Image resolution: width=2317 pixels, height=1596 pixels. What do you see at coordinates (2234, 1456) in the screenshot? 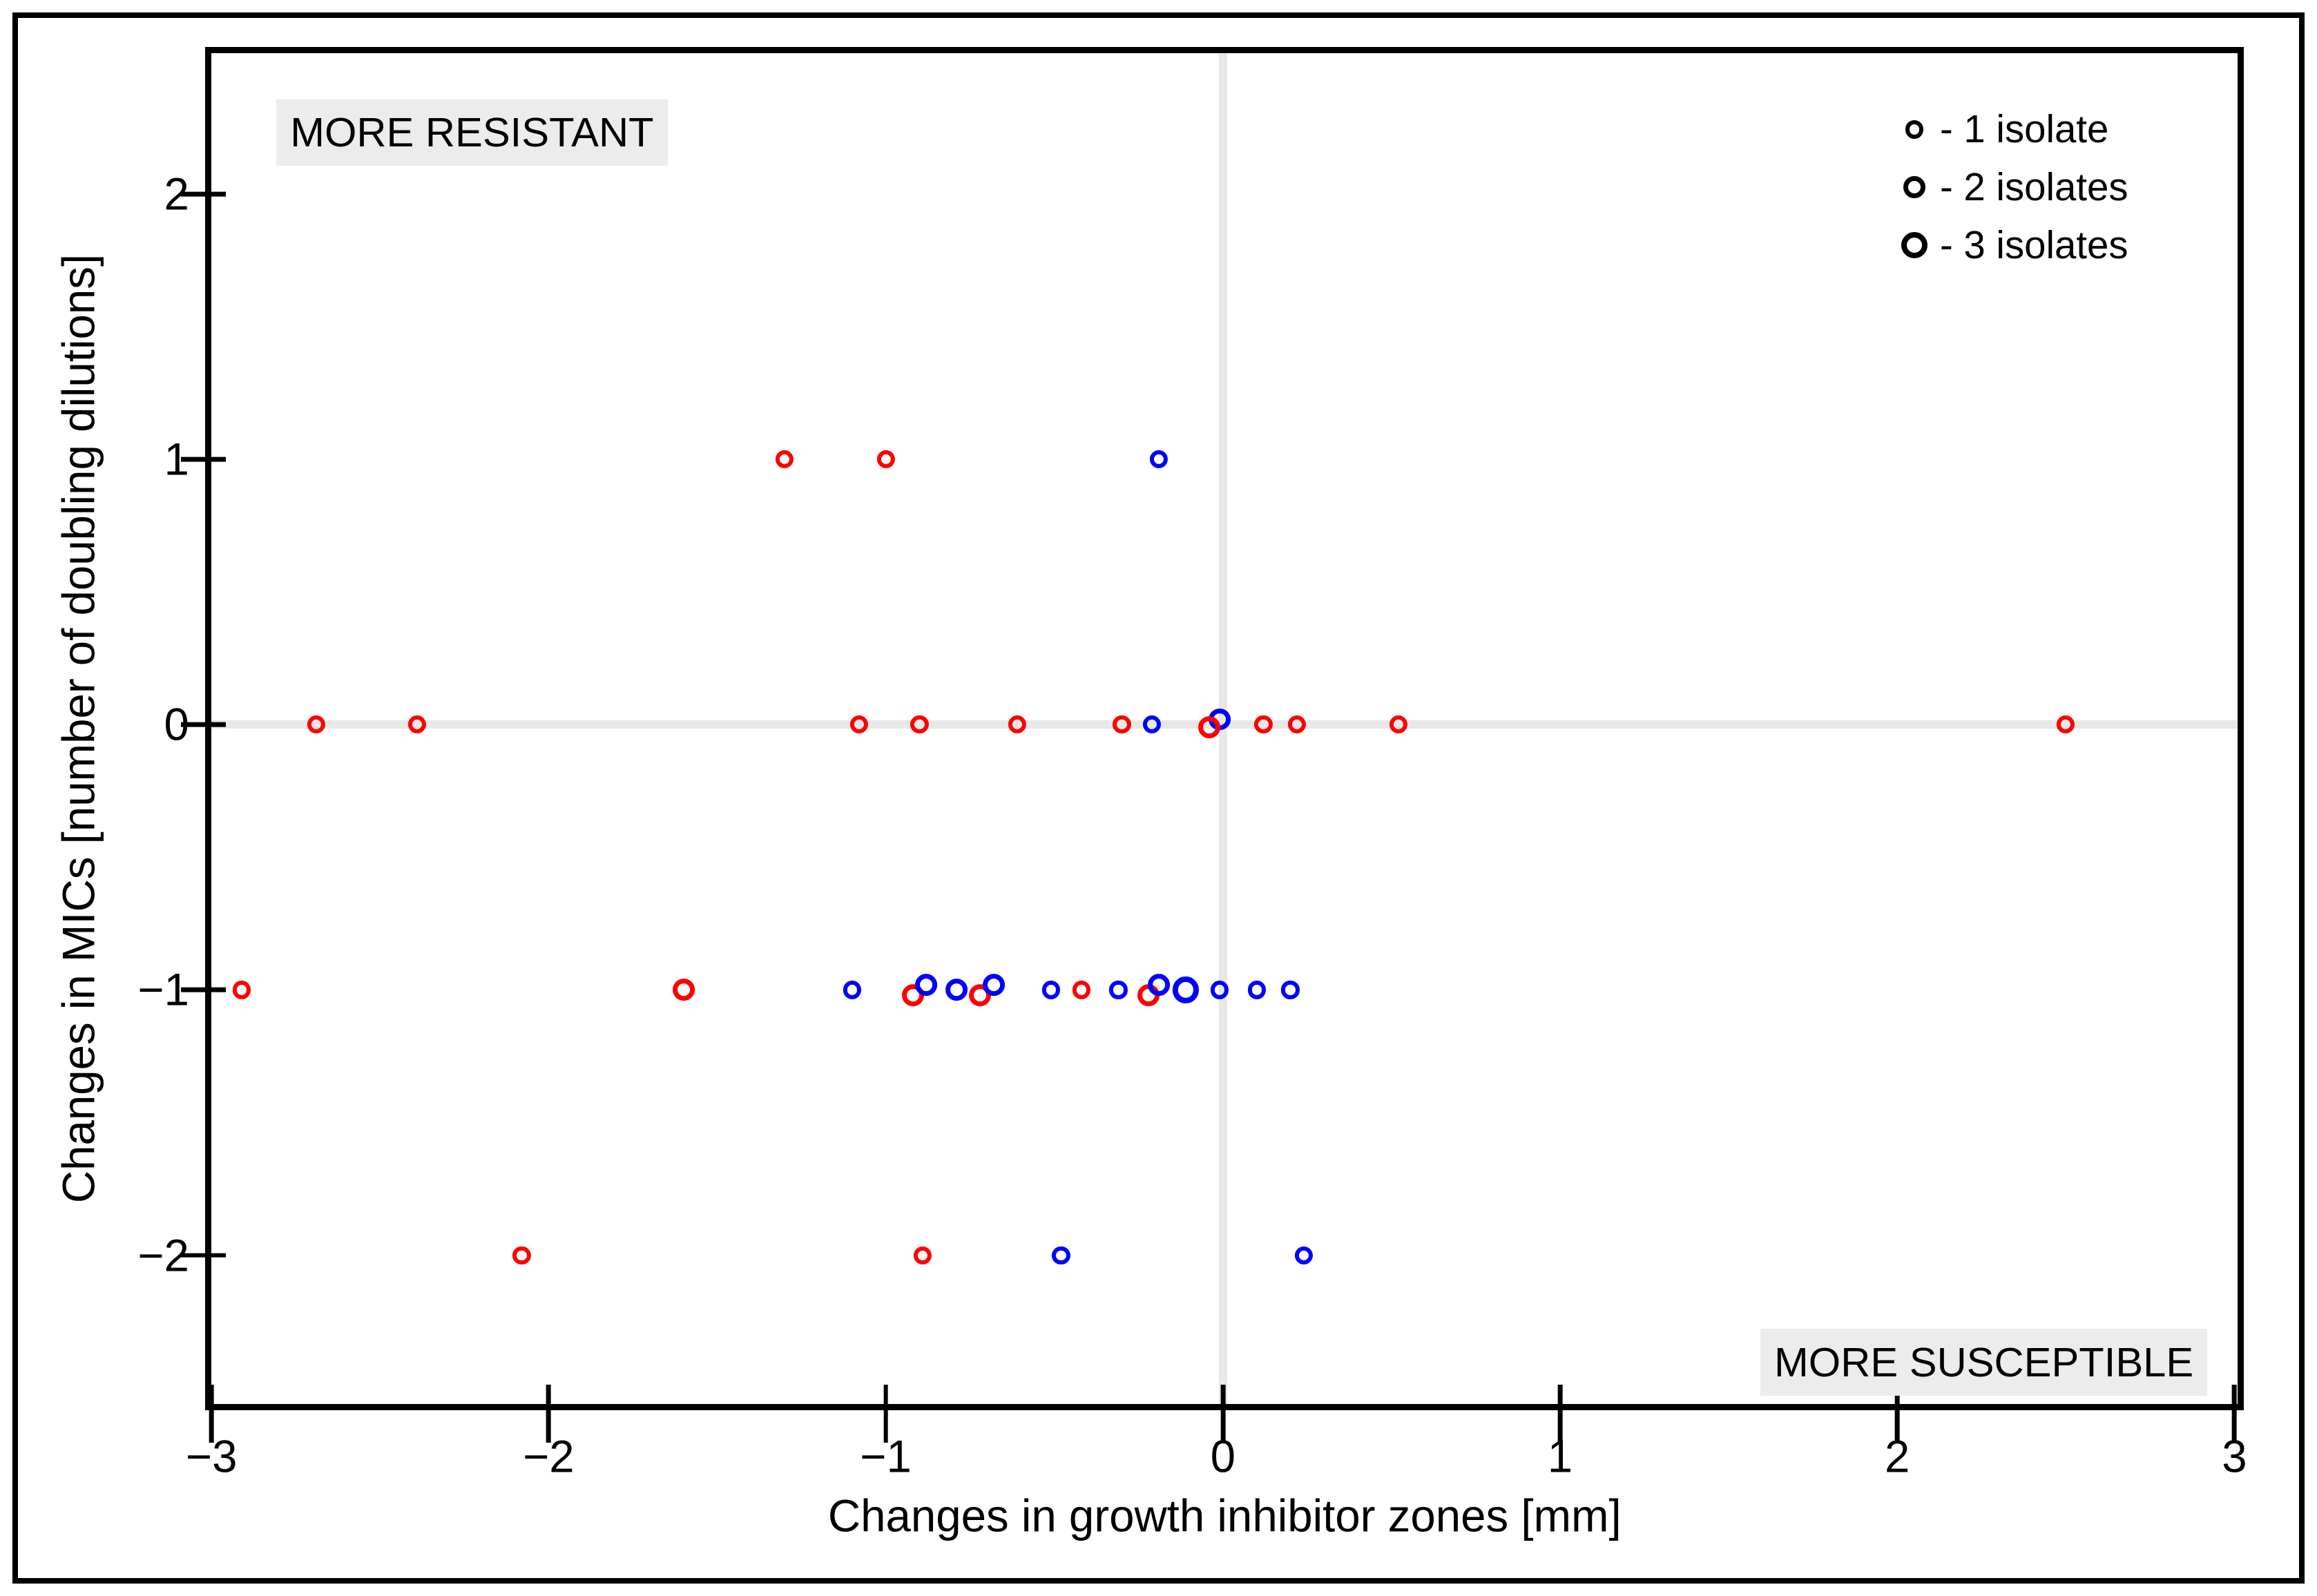
I see `x-tick-label: 3` at bounding box center [2234, 1456].